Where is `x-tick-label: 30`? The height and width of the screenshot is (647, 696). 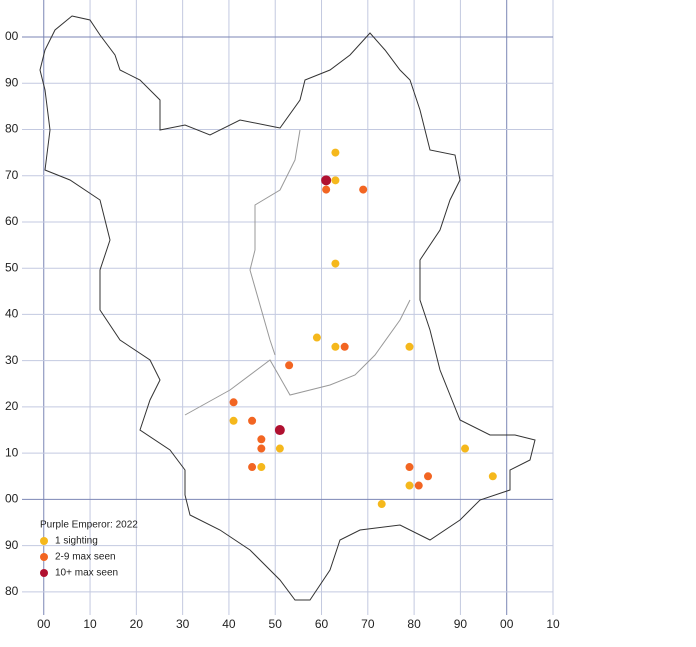 x-tick-label: 30 is located at coordinates (183, 624).